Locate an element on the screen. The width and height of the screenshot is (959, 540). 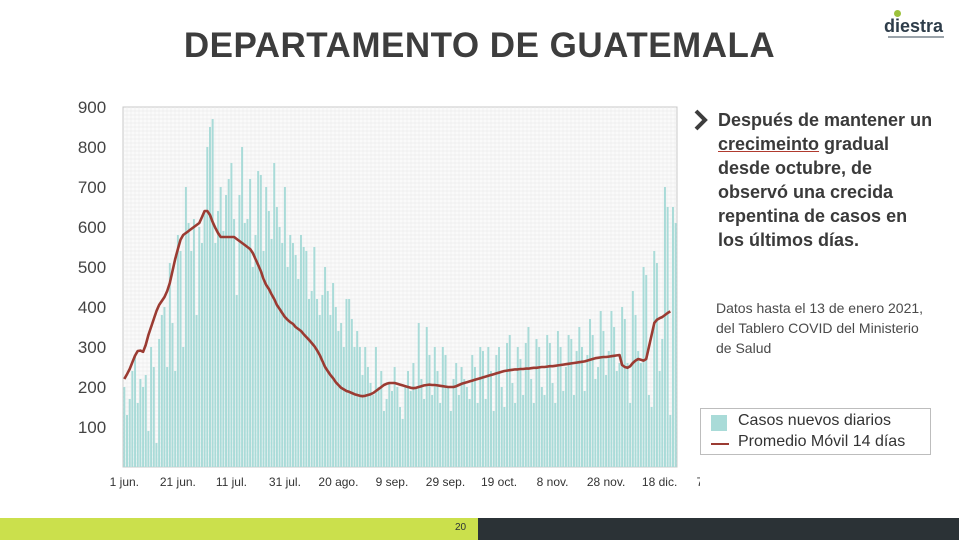
x-tick-label: 1 jun. is located at coordinates (124, 482).